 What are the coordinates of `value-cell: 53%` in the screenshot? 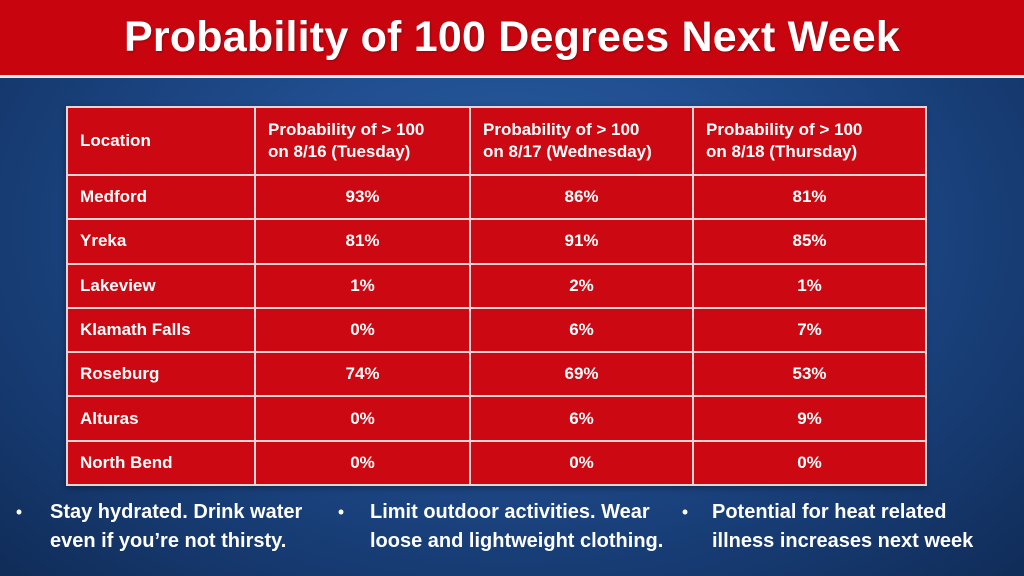 It's located at (809, 374).